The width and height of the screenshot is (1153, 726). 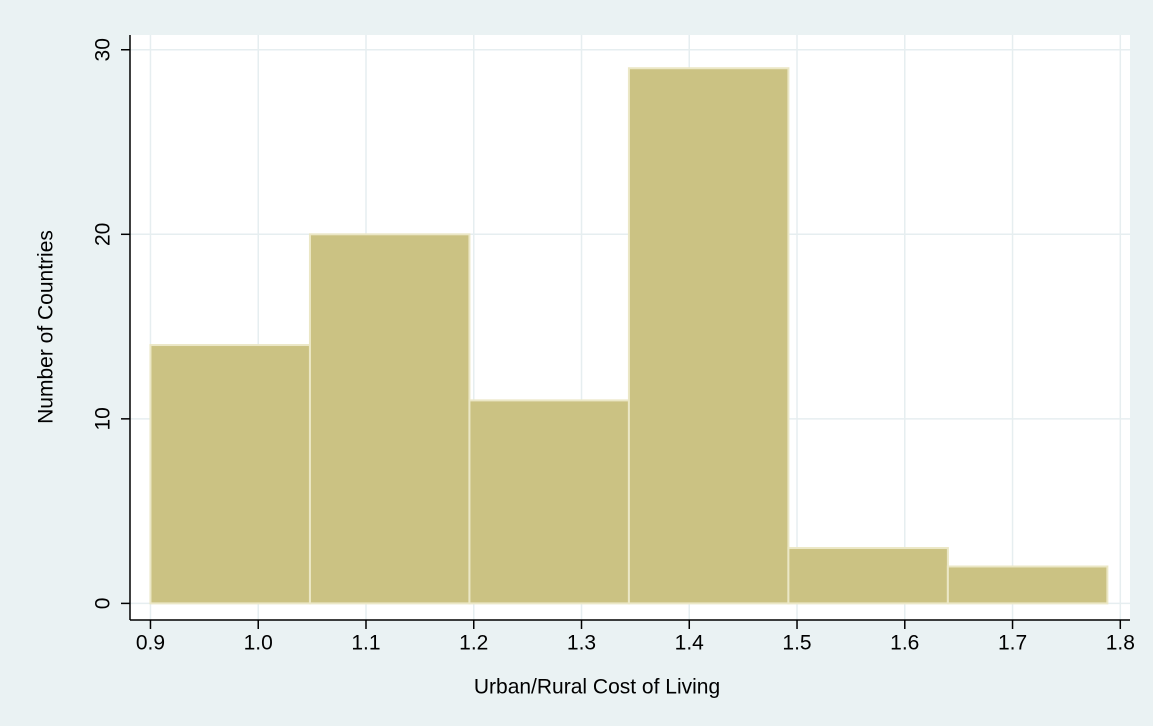 I want to click on x-tick-label: 1.8, so click(x=1120, y=643).